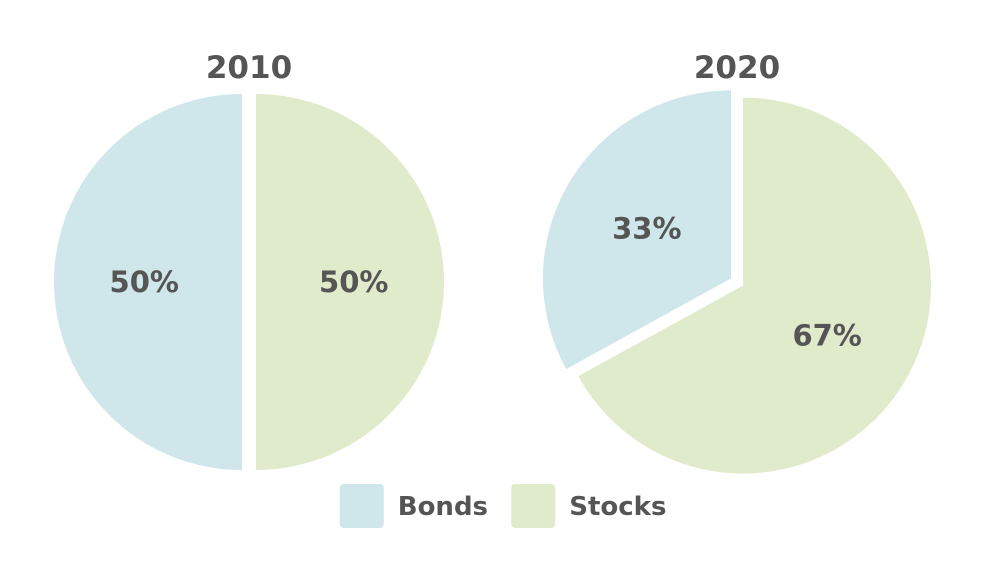 The width and height of the screenshot is (990, 582). What do you see at coordinates (737, 68) in the screenshot?
I see `chart-title: 2020` at bounding box center [737, 68].